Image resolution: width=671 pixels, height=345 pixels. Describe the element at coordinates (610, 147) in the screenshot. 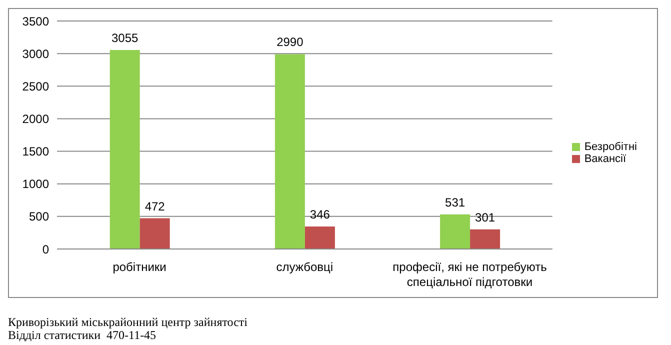

I see `legend-label: Безробітні` at that location.